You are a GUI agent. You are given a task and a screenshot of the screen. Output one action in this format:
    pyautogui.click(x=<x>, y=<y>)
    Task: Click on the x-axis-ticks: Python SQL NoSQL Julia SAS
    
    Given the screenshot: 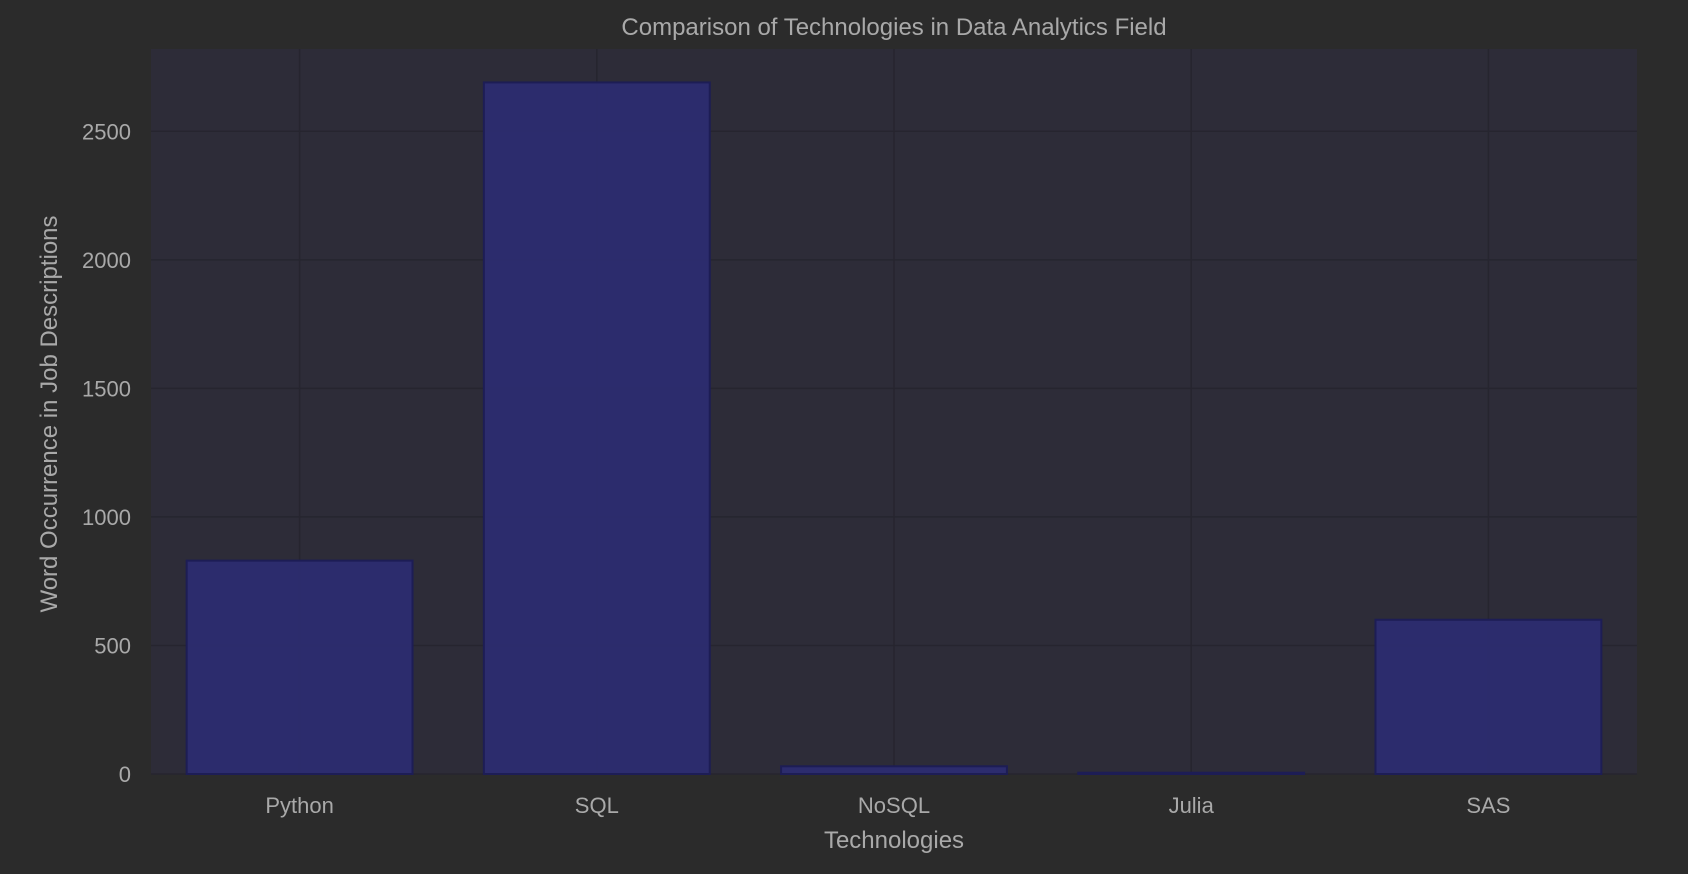 What is the action you would take?
    pyautogui.click(x=887, y=805)
    